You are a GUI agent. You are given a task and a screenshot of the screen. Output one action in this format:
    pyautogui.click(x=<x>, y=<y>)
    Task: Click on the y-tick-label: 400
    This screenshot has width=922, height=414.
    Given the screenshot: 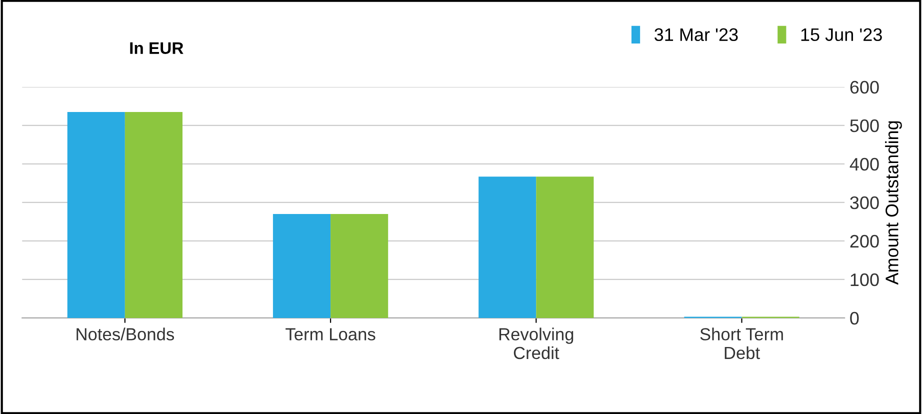 What is the action you would take?
    pyautogui.click(x=864, y=164)
    